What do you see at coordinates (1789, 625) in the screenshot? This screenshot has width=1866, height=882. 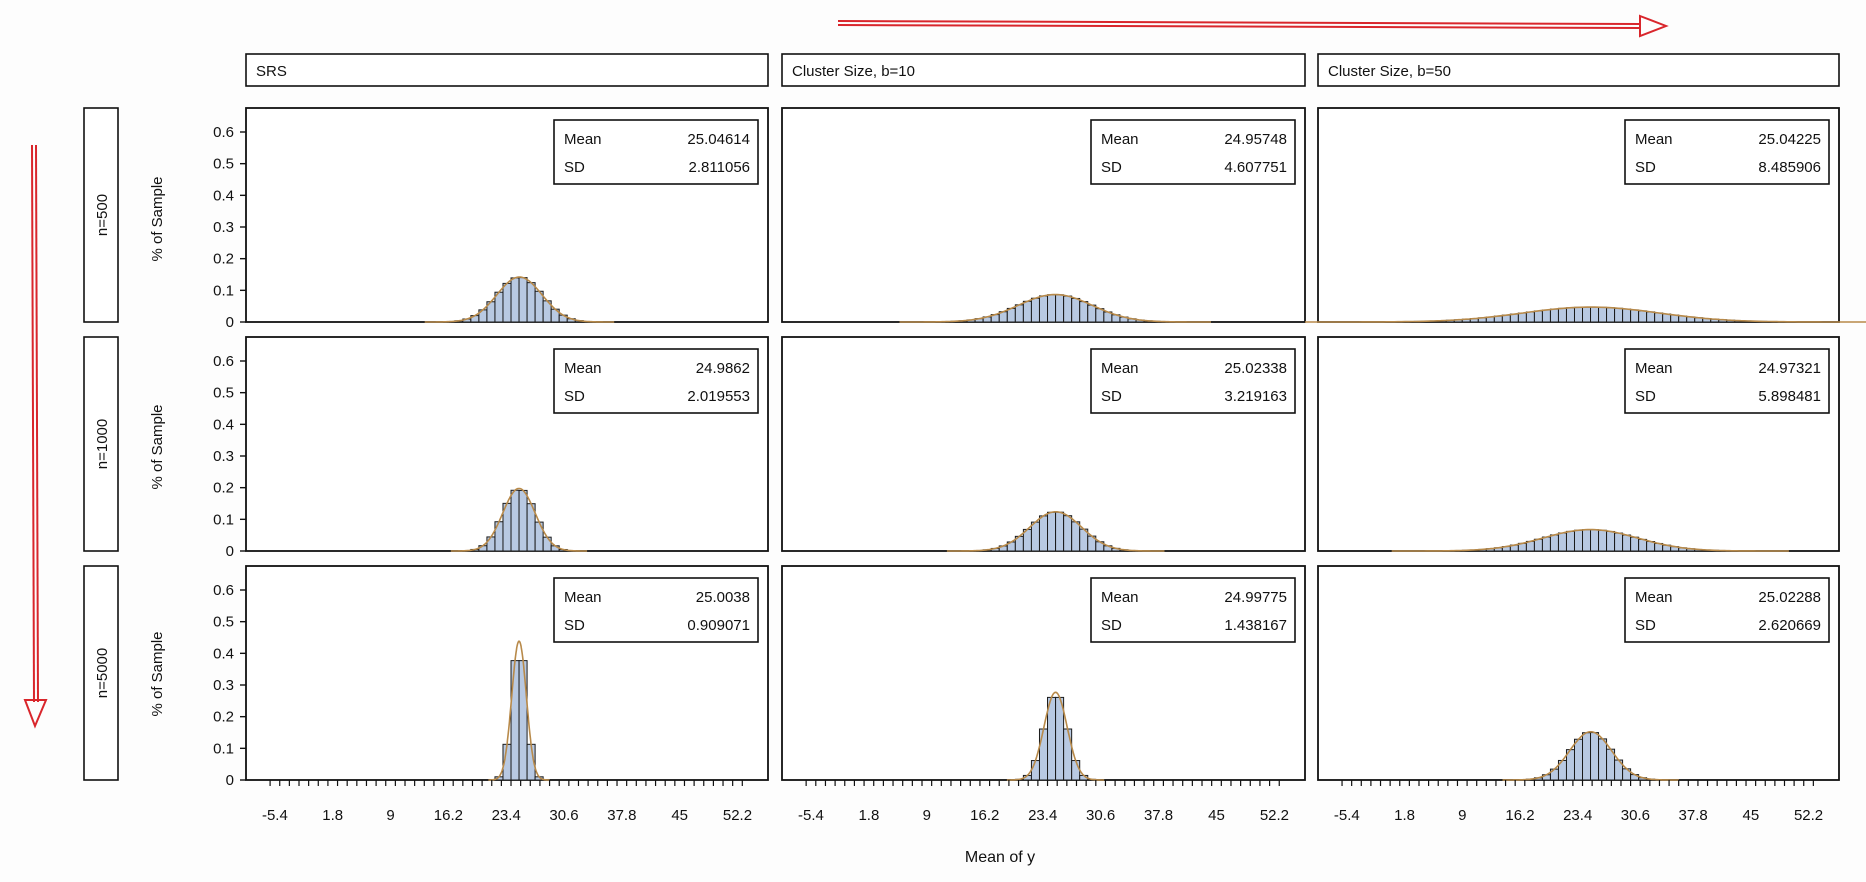 I see `stat-sd-value: 2.620669` at bounding box center [1789, 625].